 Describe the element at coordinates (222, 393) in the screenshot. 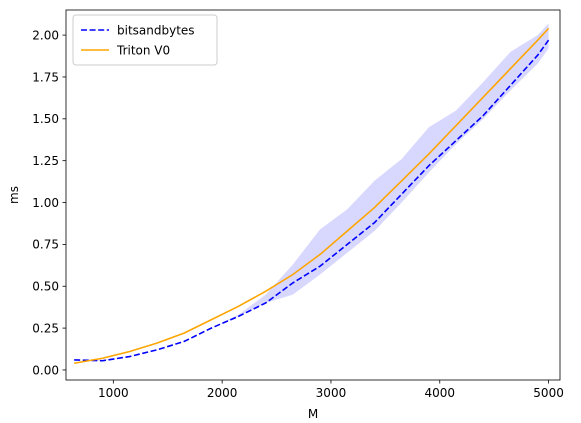

I see `x-tick-label: 2000` at that location.